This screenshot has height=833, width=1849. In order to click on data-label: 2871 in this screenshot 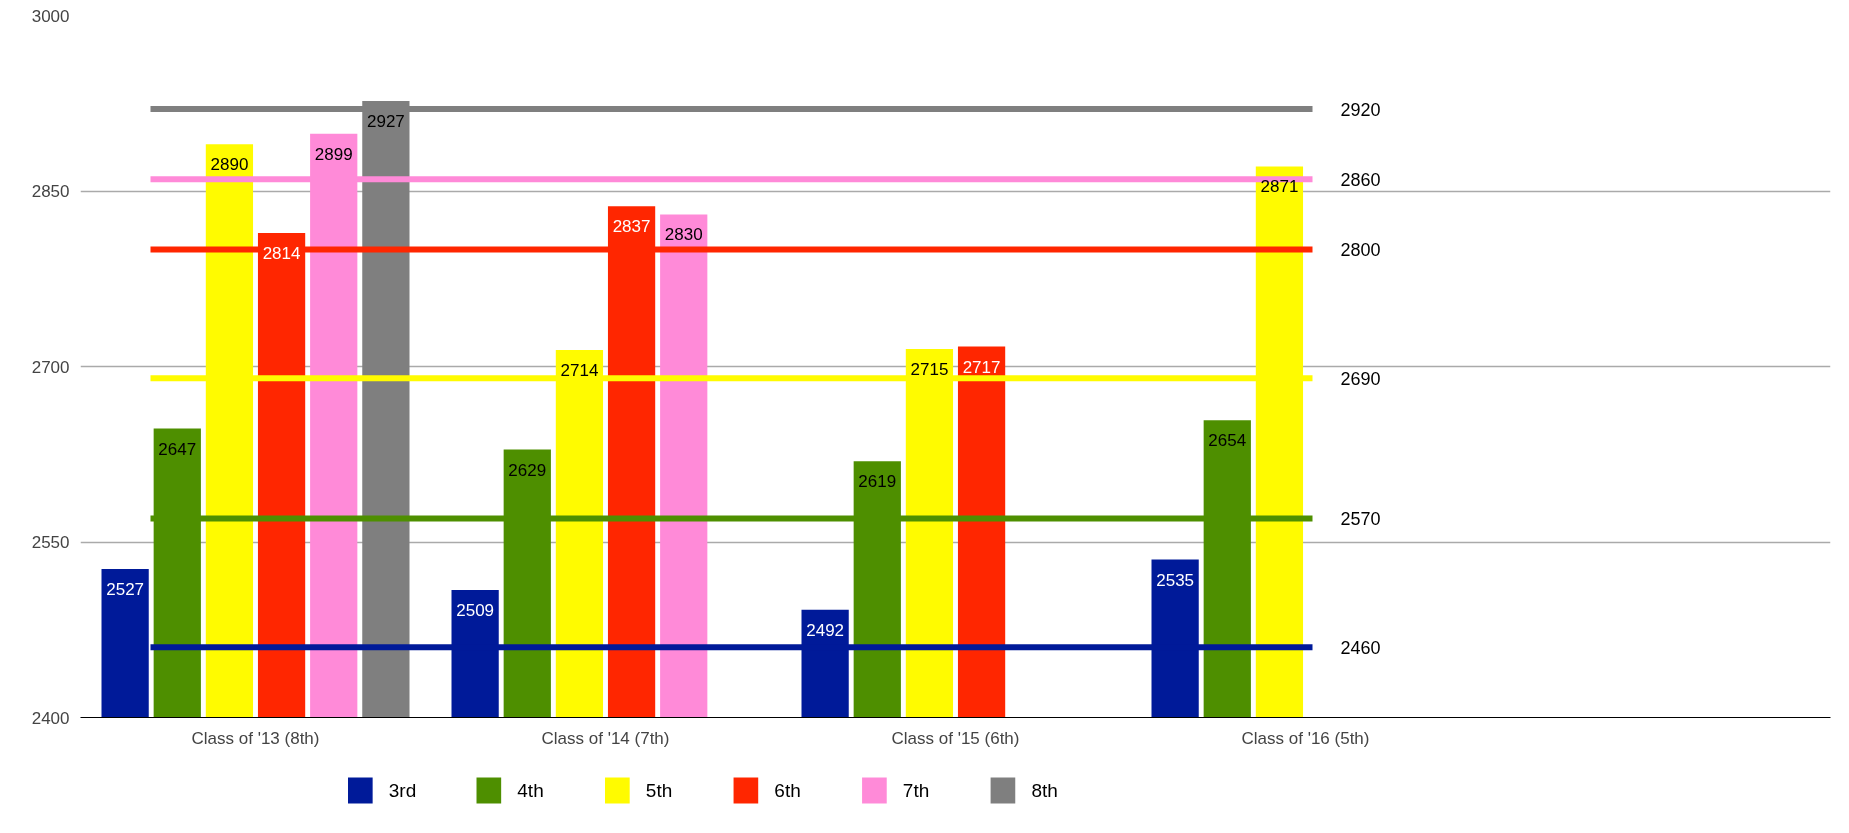, I will do `click(1279, 187)`.